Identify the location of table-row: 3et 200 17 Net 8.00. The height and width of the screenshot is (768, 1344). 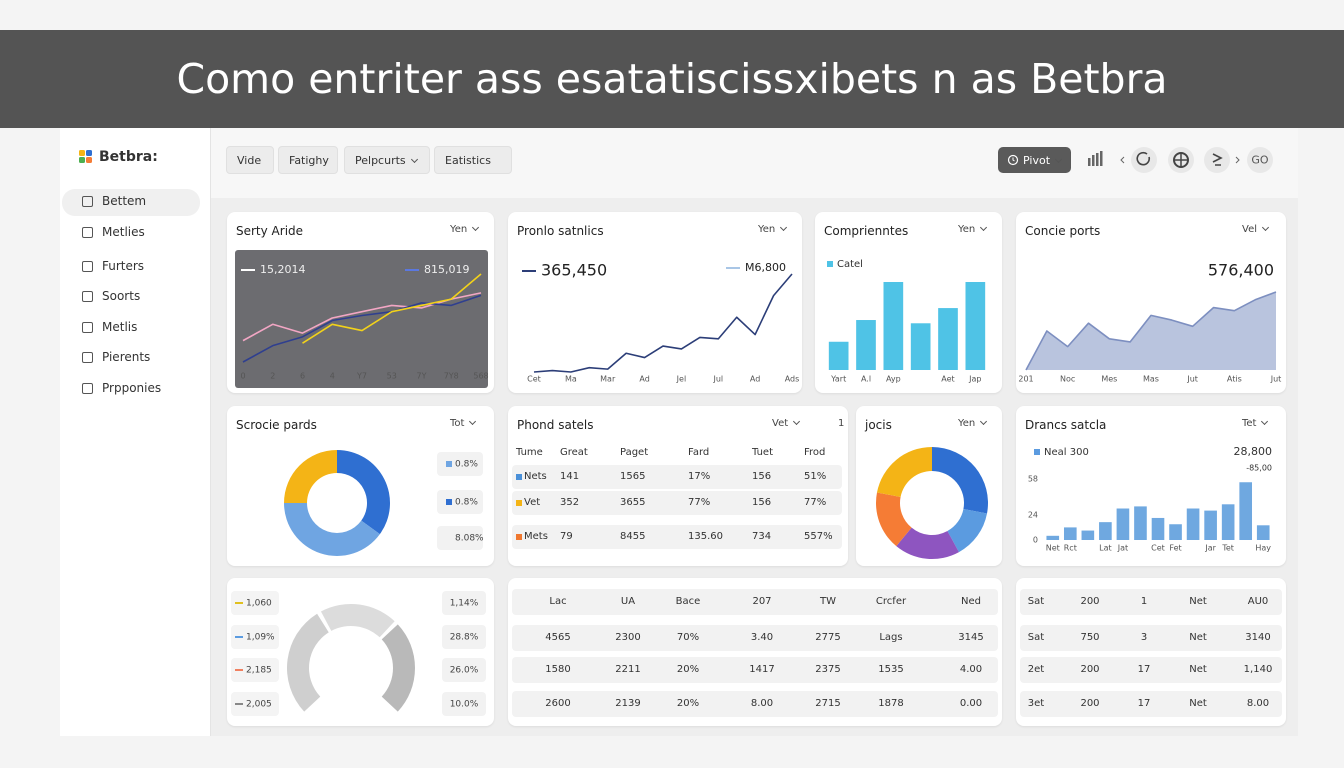
(1151, 704).